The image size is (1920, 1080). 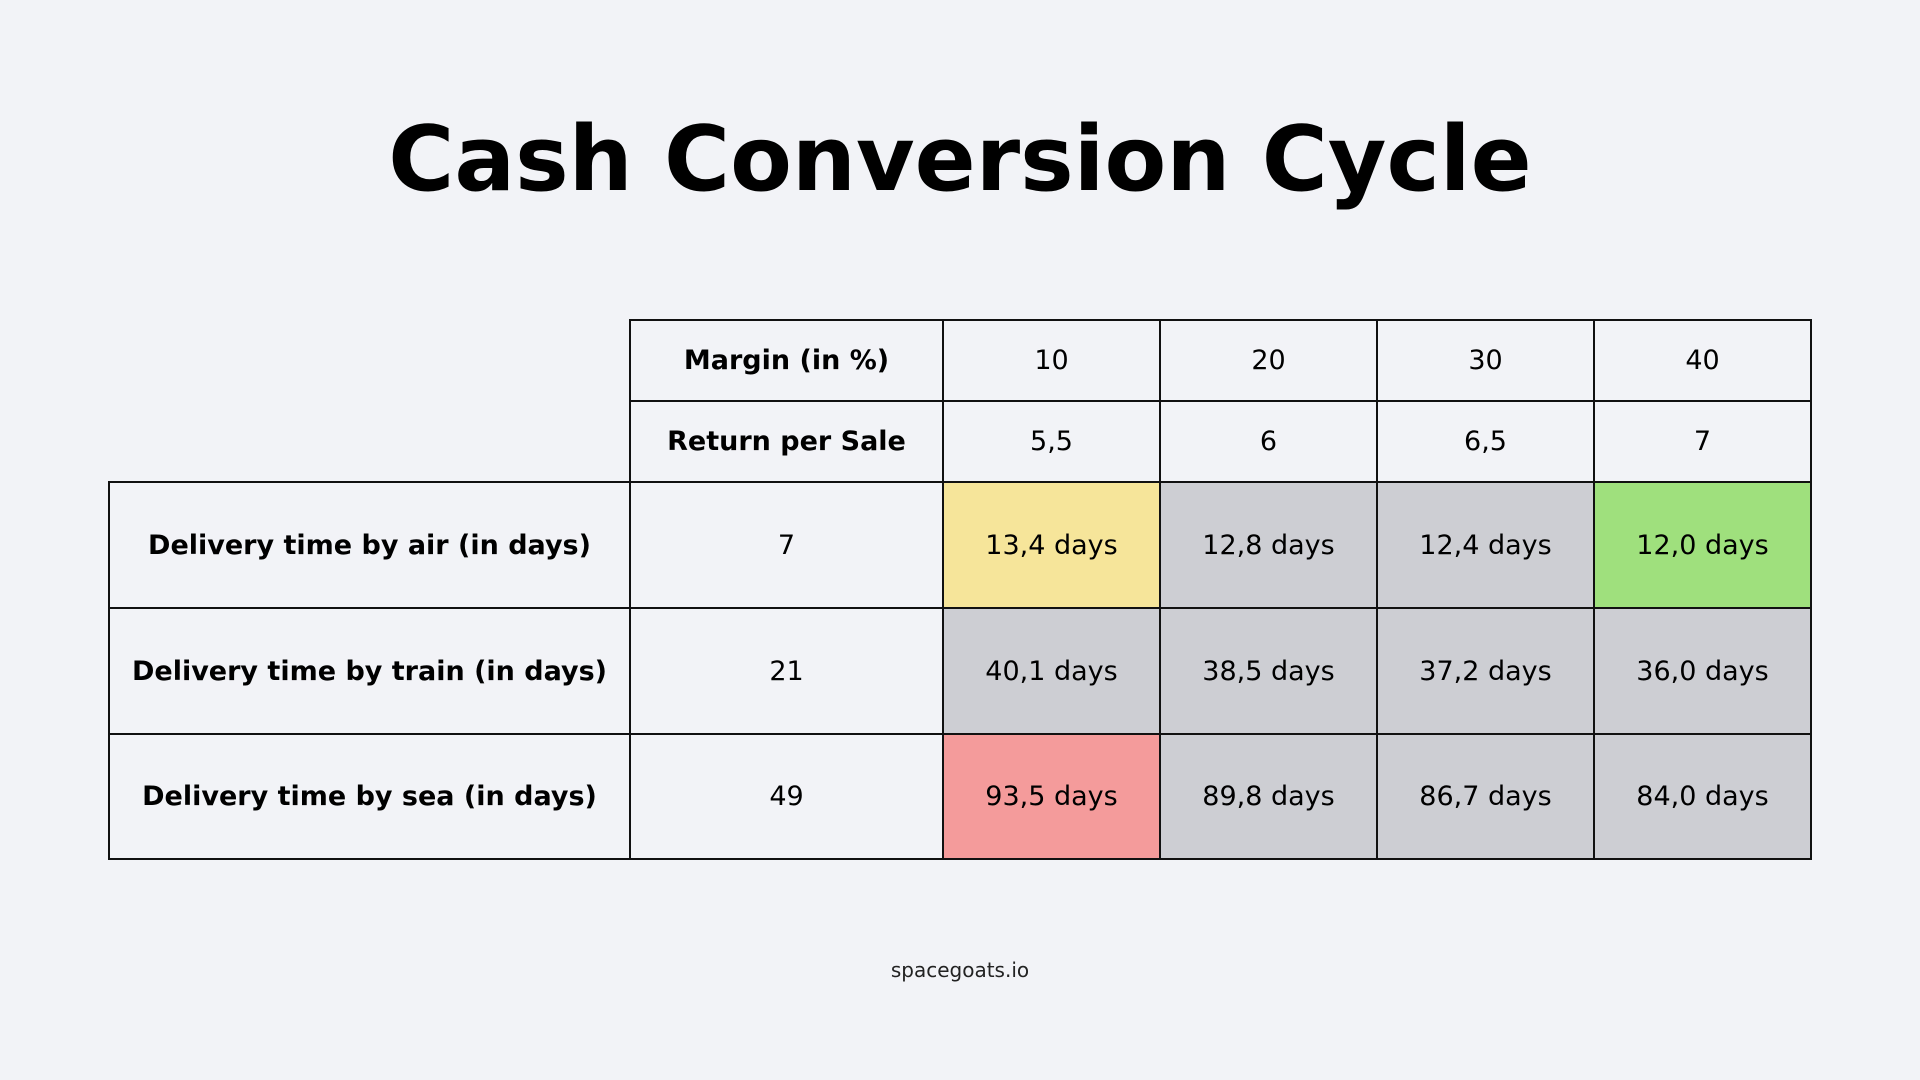 What do you see at coordinates (1051, 796) in the screenshot?
I see `data-cell: 93,5 days` at bounding box center [1051, 796].